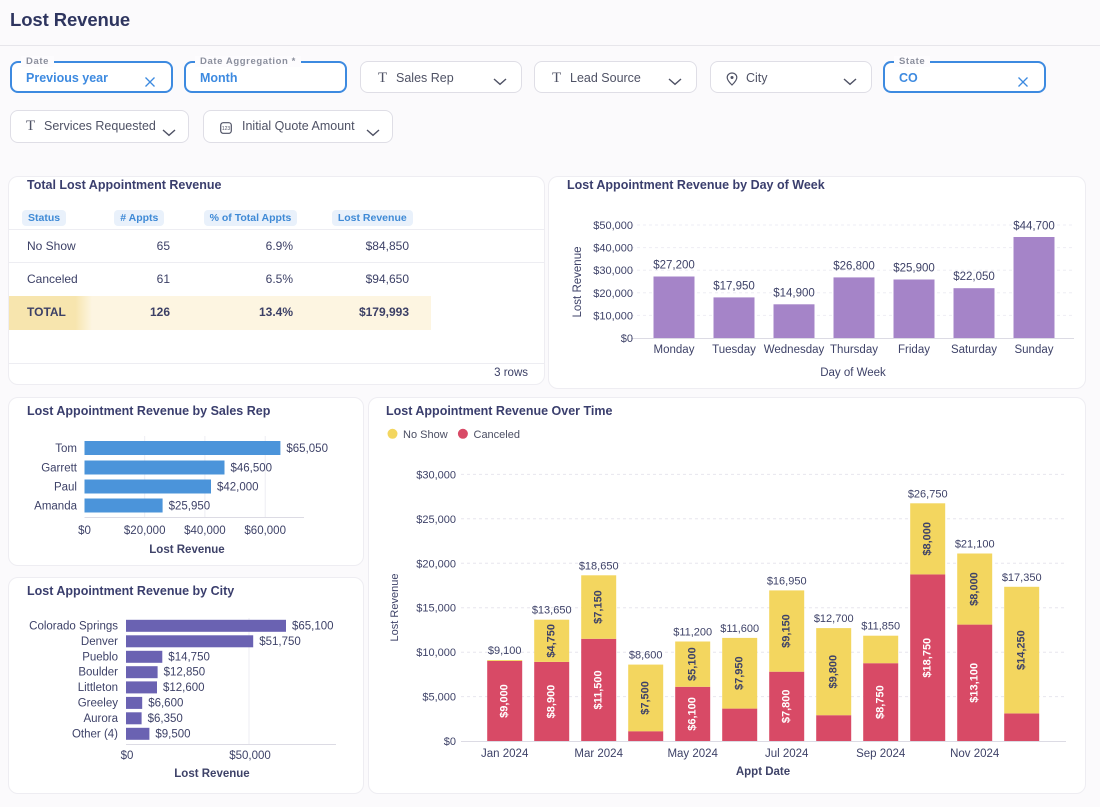 The width and height of the screenshot is (1100, 807). What do you see at coordinates (975, 545) in the screenshot?
I see `svg-text: $21,100` at bounding box center [975, 545].